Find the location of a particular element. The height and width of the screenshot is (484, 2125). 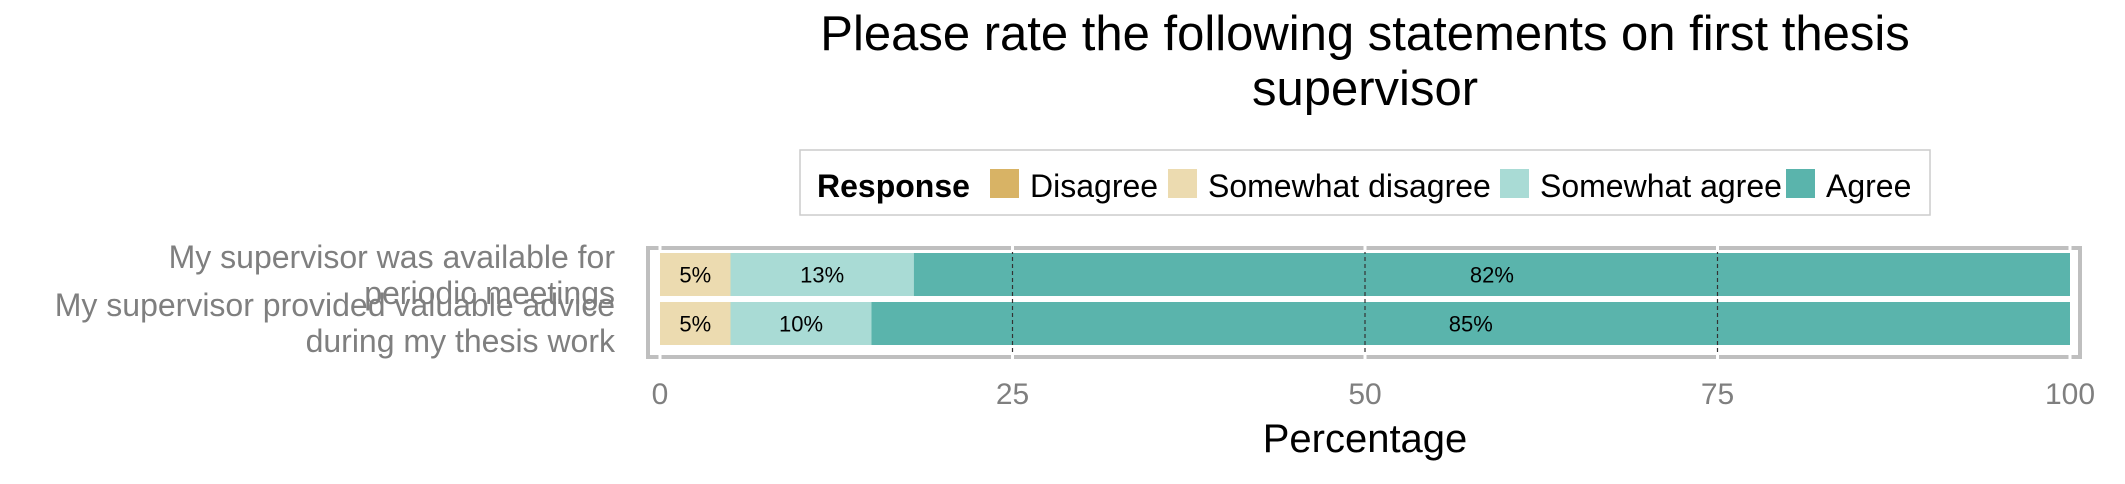

data-label: 13% is located at coordinates (822, 275).